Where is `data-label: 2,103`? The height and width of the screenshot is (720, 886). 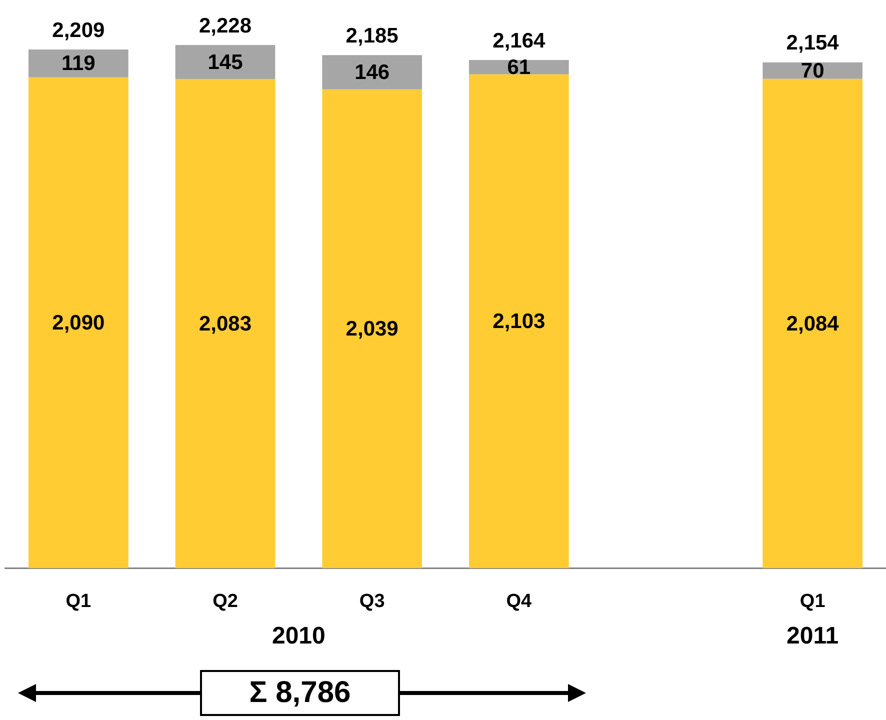
data-label: 2,103 is located at coordinates (519, 322).